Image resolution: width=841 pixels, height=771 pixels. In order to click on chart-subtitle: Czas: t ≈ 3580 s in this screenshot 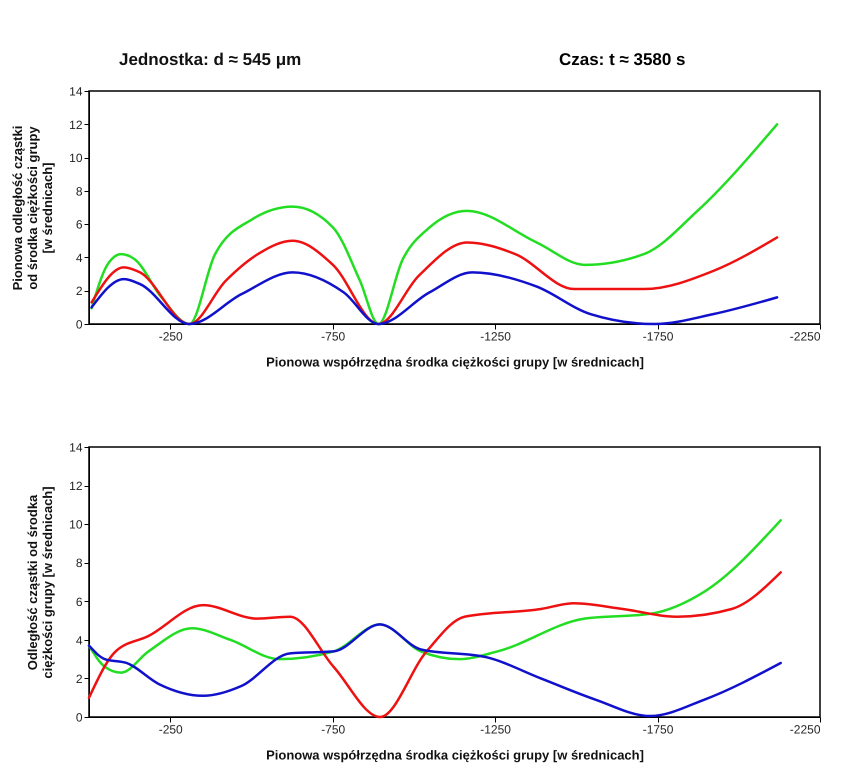, I will do `click(622, 59)`.